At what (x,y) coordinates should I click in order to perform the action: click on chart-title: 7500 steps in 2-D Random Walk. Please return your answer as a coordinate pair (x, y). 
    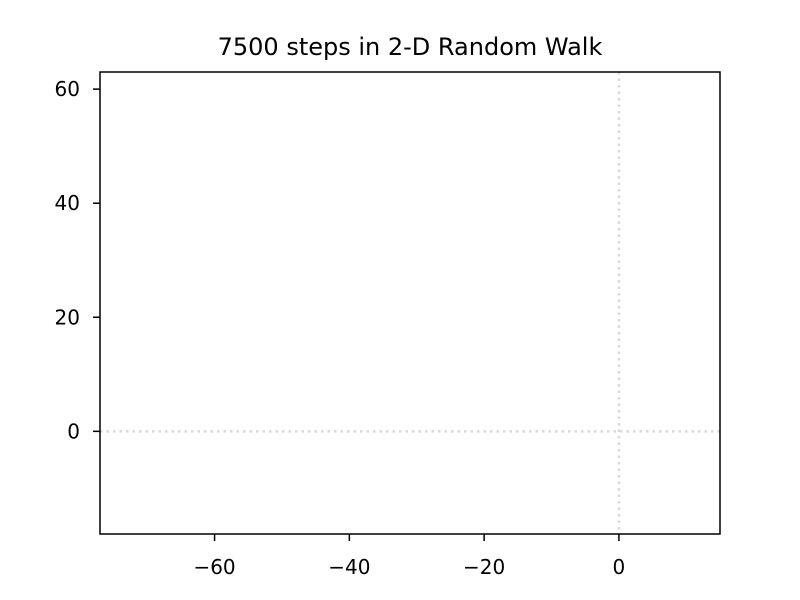
    Looking at the image, I should click on (410, 47).